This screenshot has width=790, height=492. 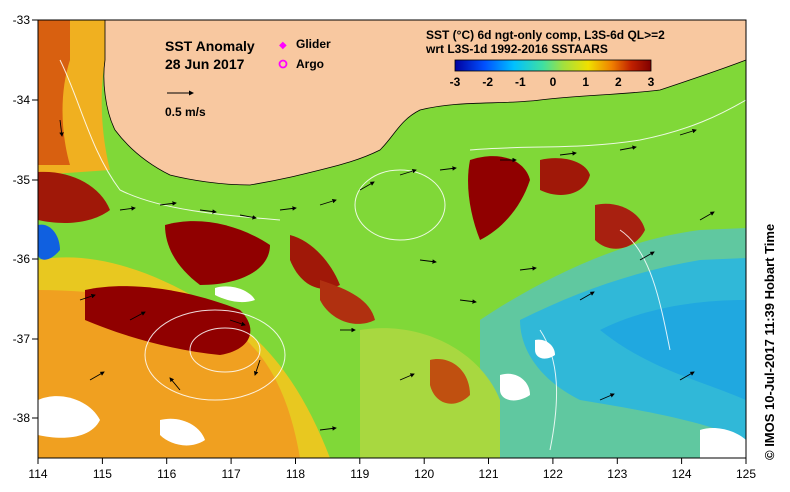 What do you see at coordinates (22, 180) in the screenshot?
I see `lat-label: -35` at bounding box center [22, 180].